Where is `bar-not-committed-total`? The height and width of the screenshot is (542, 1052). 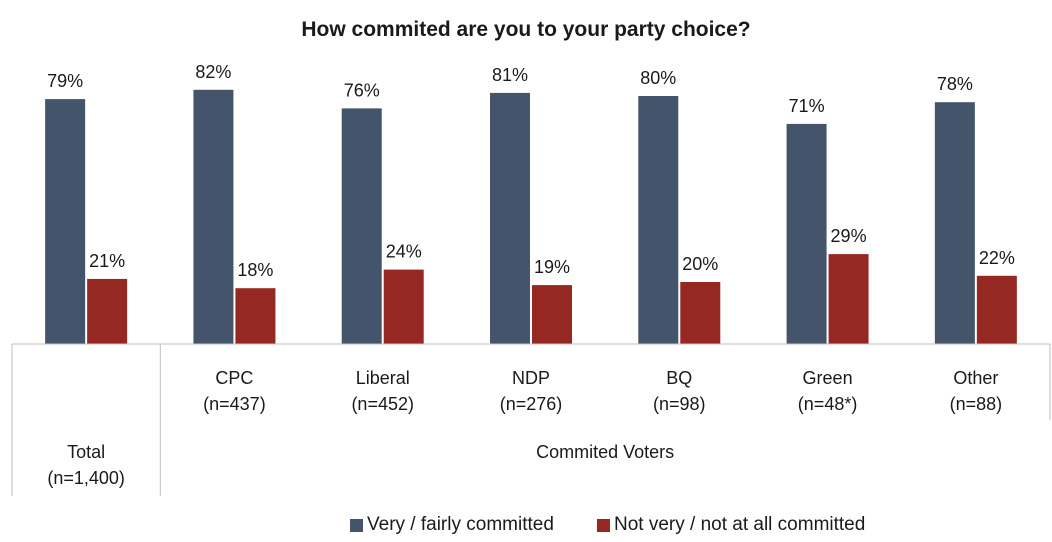
bar-not-committed-total is located at coordinates (107, 311).